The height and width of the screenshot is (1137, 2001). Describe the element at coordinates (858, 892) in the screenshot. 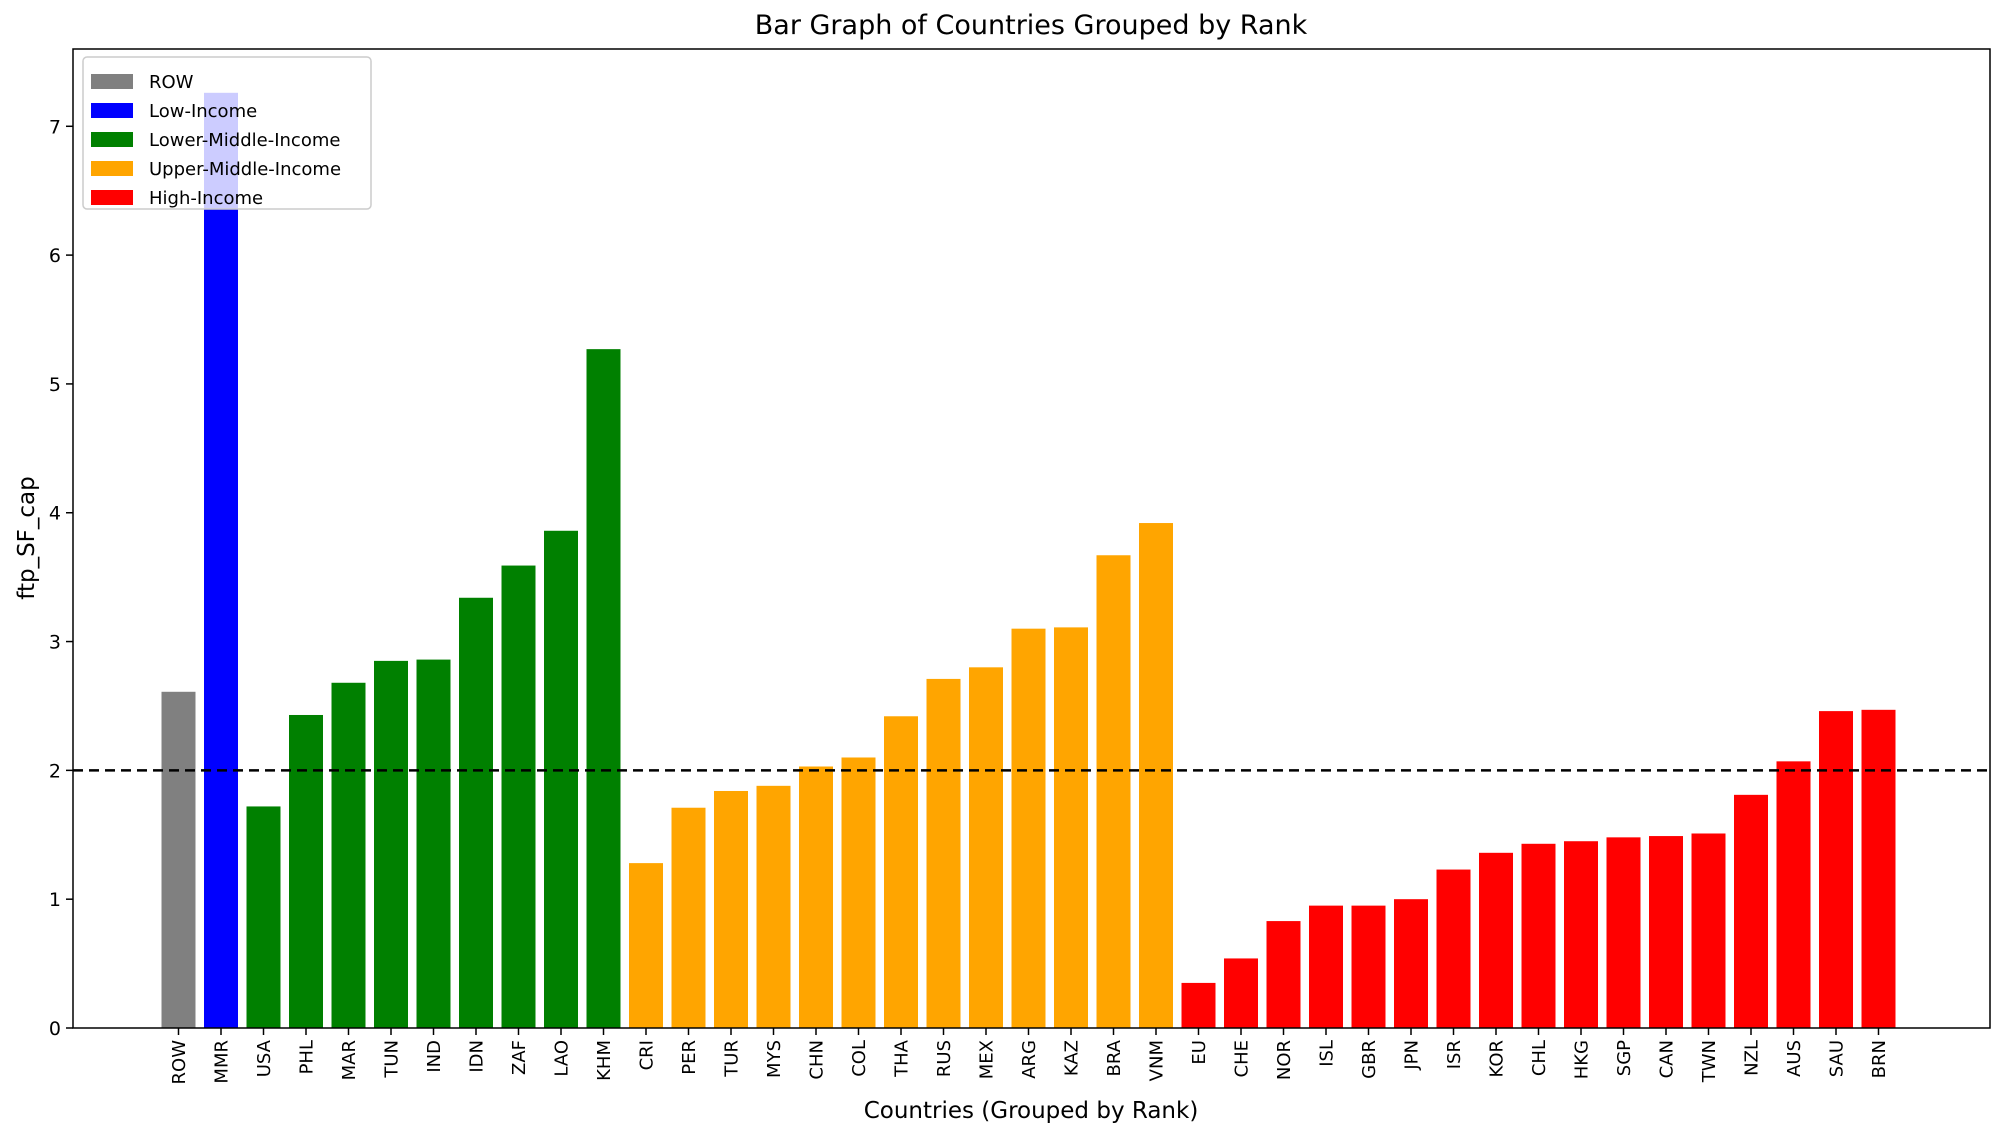

I see `bar-col` at that location.